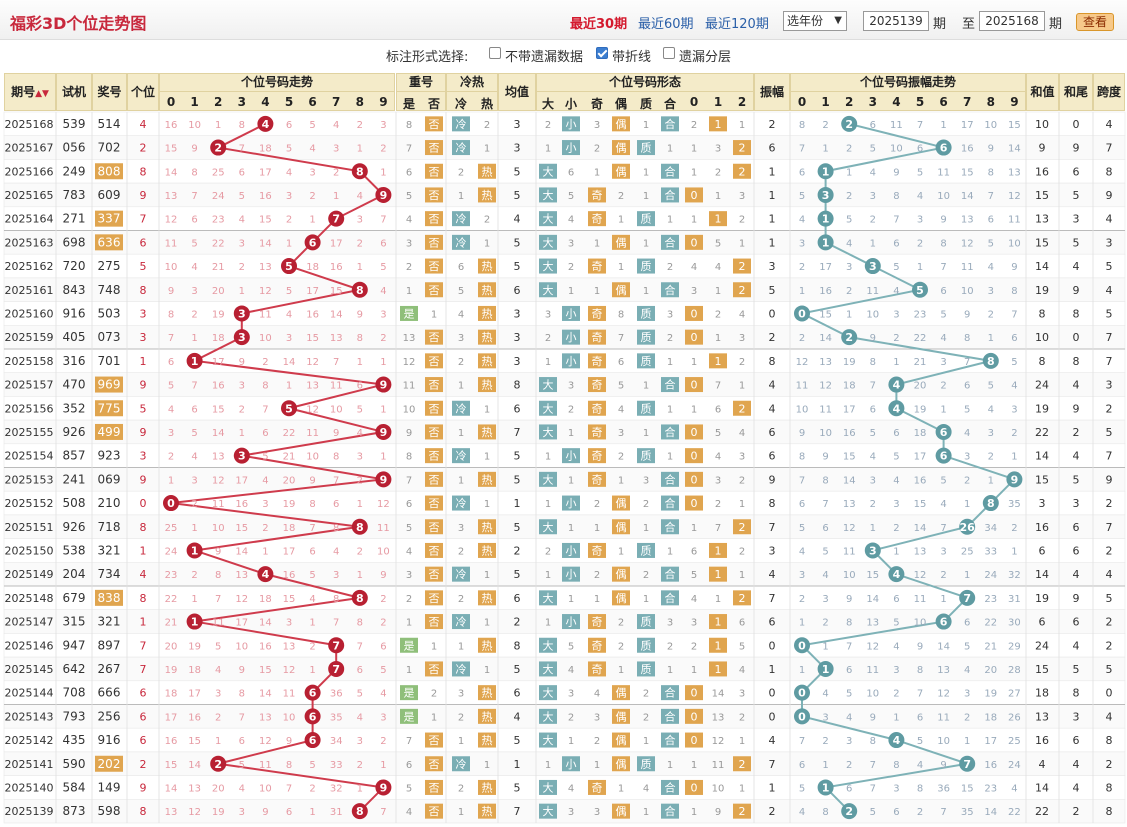 This screenshot has width=1127, height=827. Describe the element at coordinates (849, 386) in the screenshot. I see `amp-miss-cell: 18` at that location.